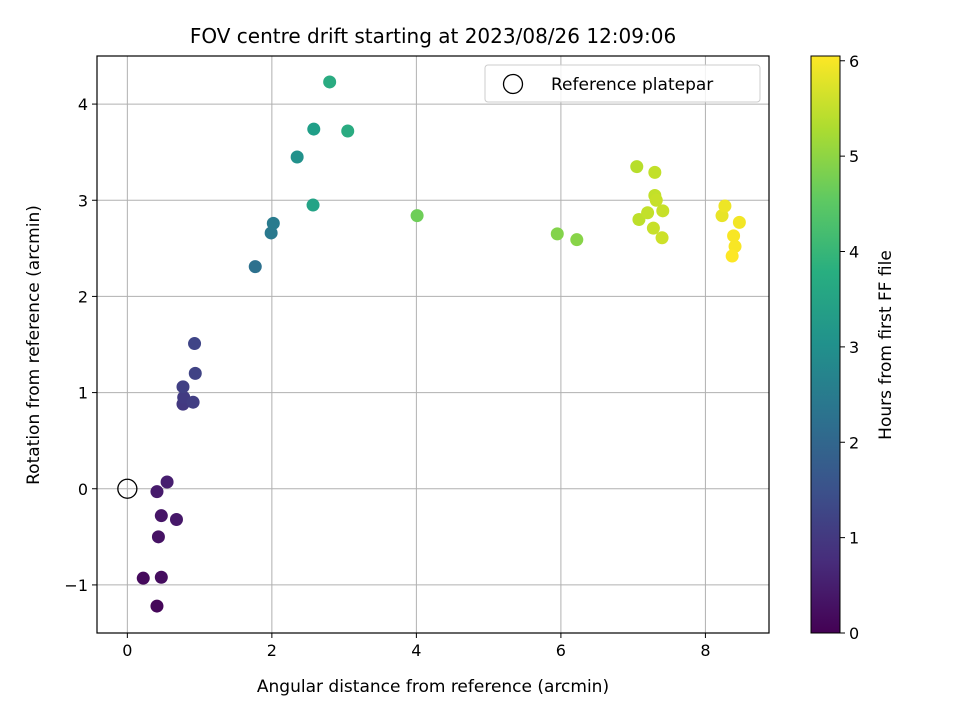 This screenshot has height=720, width=960. I want to click on colorbar-ticks: 0 1 2 3 4 5 6, so click(849, 347).